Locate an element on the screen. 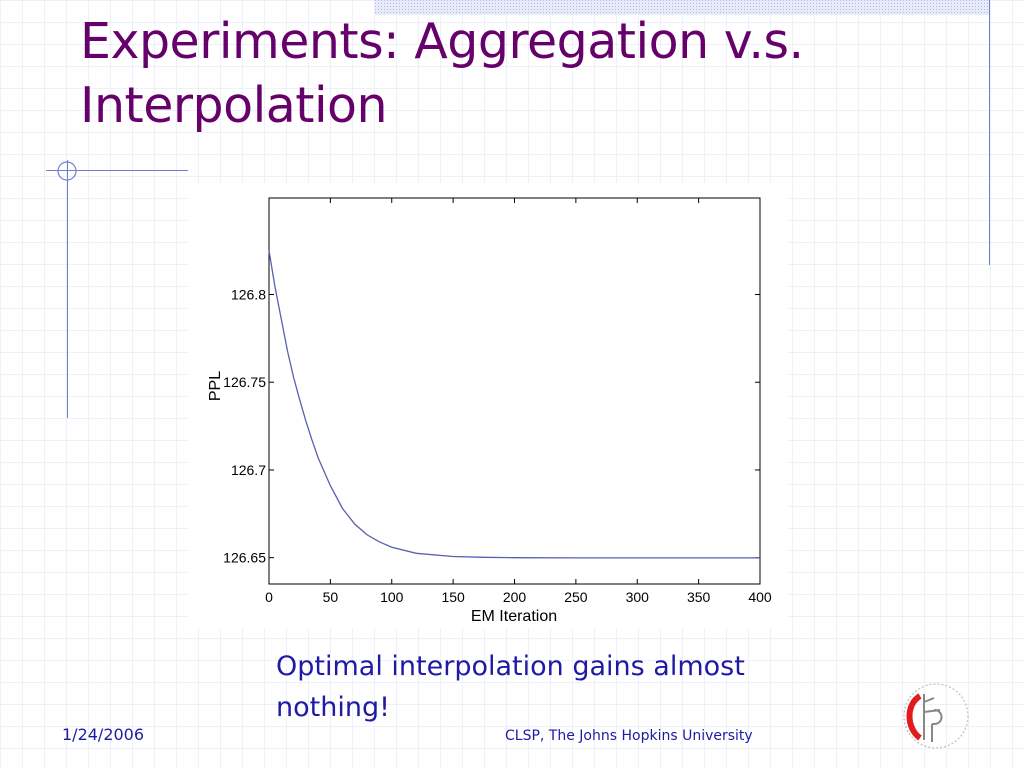 This screenshot has width=1024, height=768. y-tick-label: 126.65 is located at coordinates (244, 558).